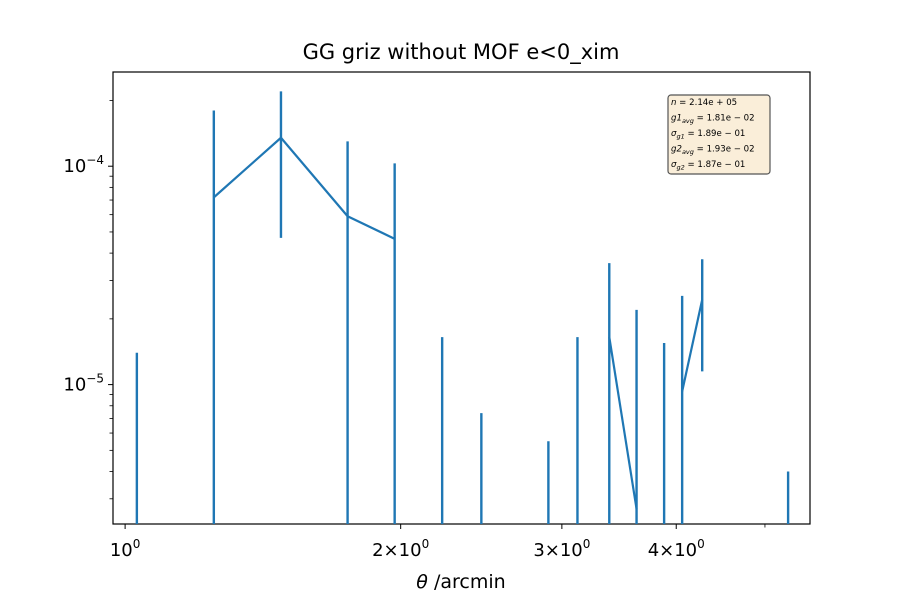  I want to click on x-axis-label-symbol: θ, so click(422, 582).